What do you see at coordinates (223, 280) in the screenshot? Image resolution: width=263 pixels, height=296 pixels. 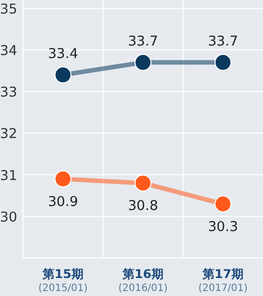 I see `x-tick-label: 第17期 (2017/01)` at bounding box center [223, 280].